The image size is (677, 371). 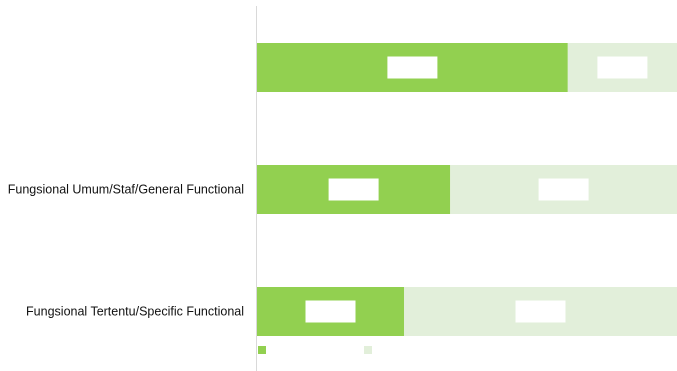 I want to click on category-label: Fungsional Tertentu/Specific Functional, so click(x=135, y=312).